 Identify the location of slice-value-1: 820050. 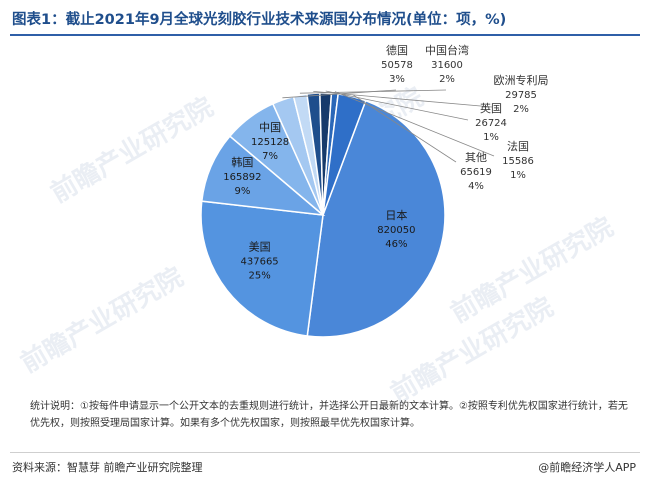
(396, 230).